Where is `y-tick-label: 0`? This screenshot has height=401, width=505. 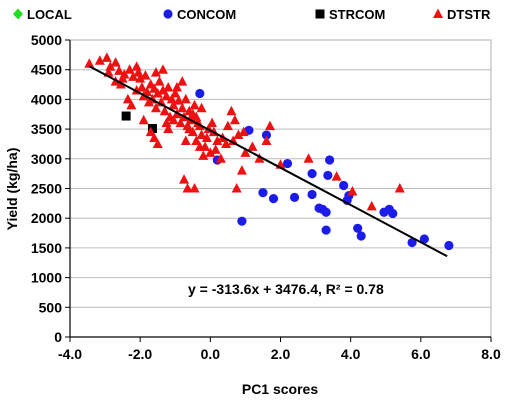 y-tick-label: 0 is located at coordinates (58, 337).